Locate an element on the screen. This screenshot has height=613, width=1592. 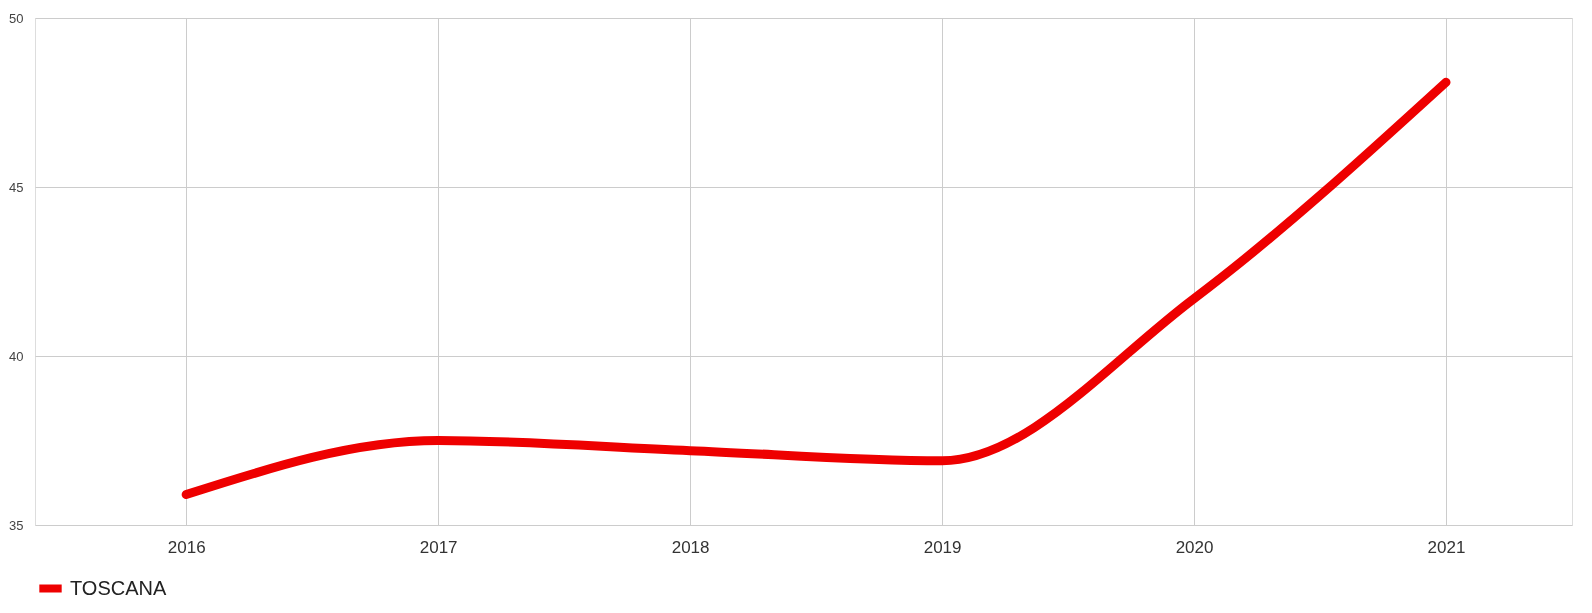
y-tick-label: 35 is located at coordinates (16, 525).